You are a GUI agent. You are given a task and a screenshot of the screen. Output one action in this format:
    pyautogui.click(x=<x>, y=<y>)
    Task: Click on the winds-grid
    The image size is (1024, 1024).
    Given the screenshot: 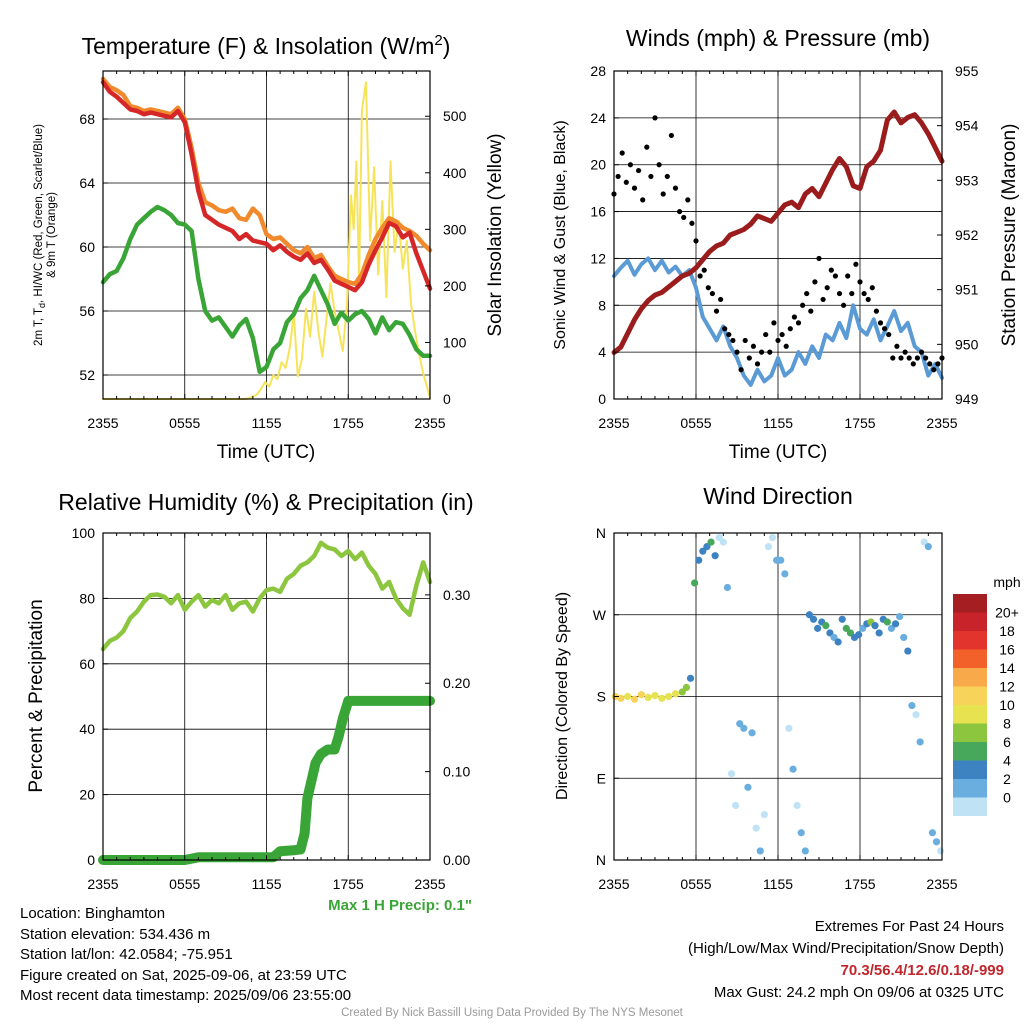 What is the action you would take?
    pyautogui.click(x=778, y=235)
    